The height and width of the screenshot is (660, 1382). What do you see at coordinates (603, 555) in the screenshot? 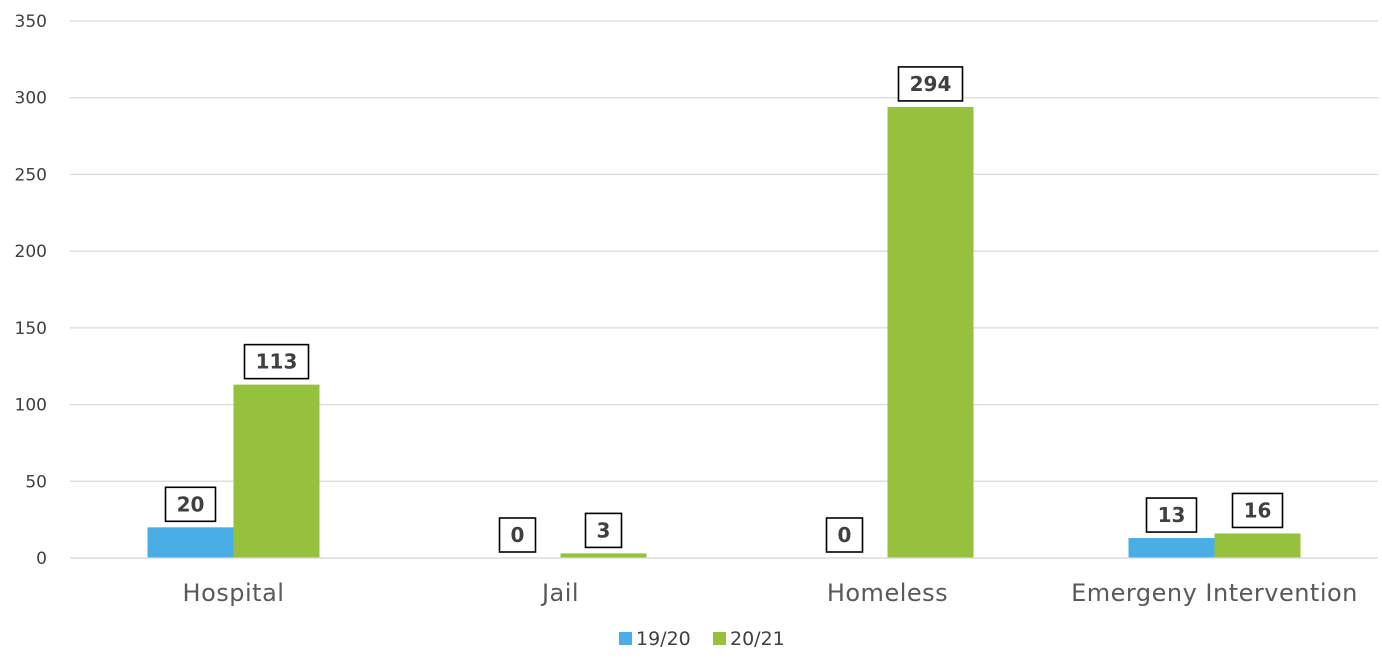
I see `bar-20-21-jail` at bounding box center [603, 555].